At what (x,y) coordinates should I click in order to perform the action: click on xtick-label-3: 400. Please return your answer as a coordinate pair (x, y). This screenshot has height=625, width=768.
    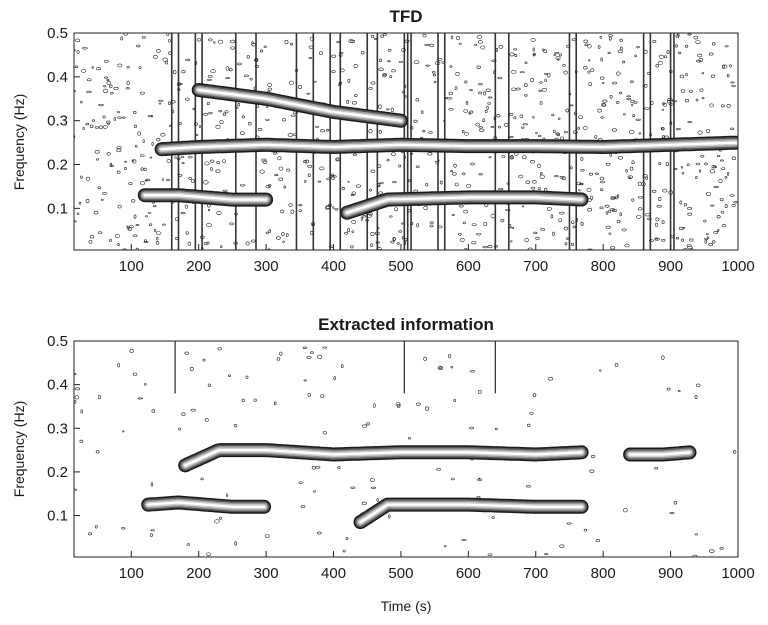
    Looking at the image, I should click on (333, 573).